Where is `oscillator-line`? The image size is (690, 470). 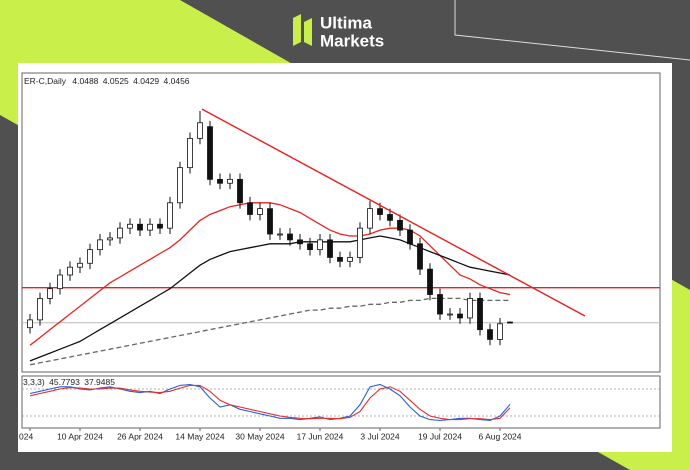 oscillator-line is located at coordinates (270, 402).